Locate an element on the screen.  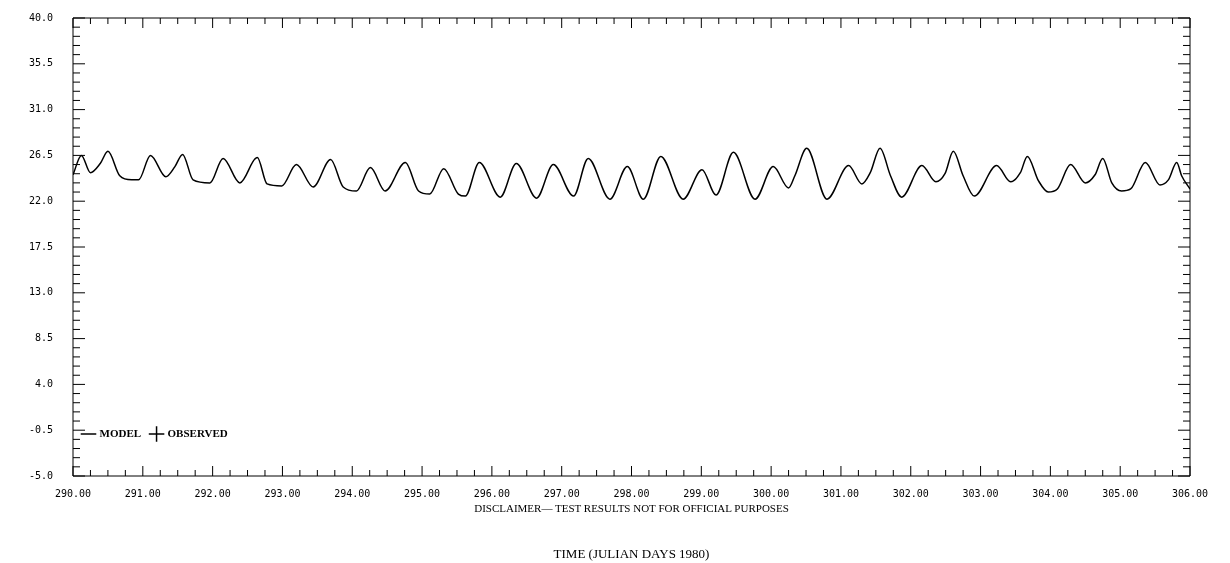
y-tick-label: 26.5 is located at coordinates (40, 154).